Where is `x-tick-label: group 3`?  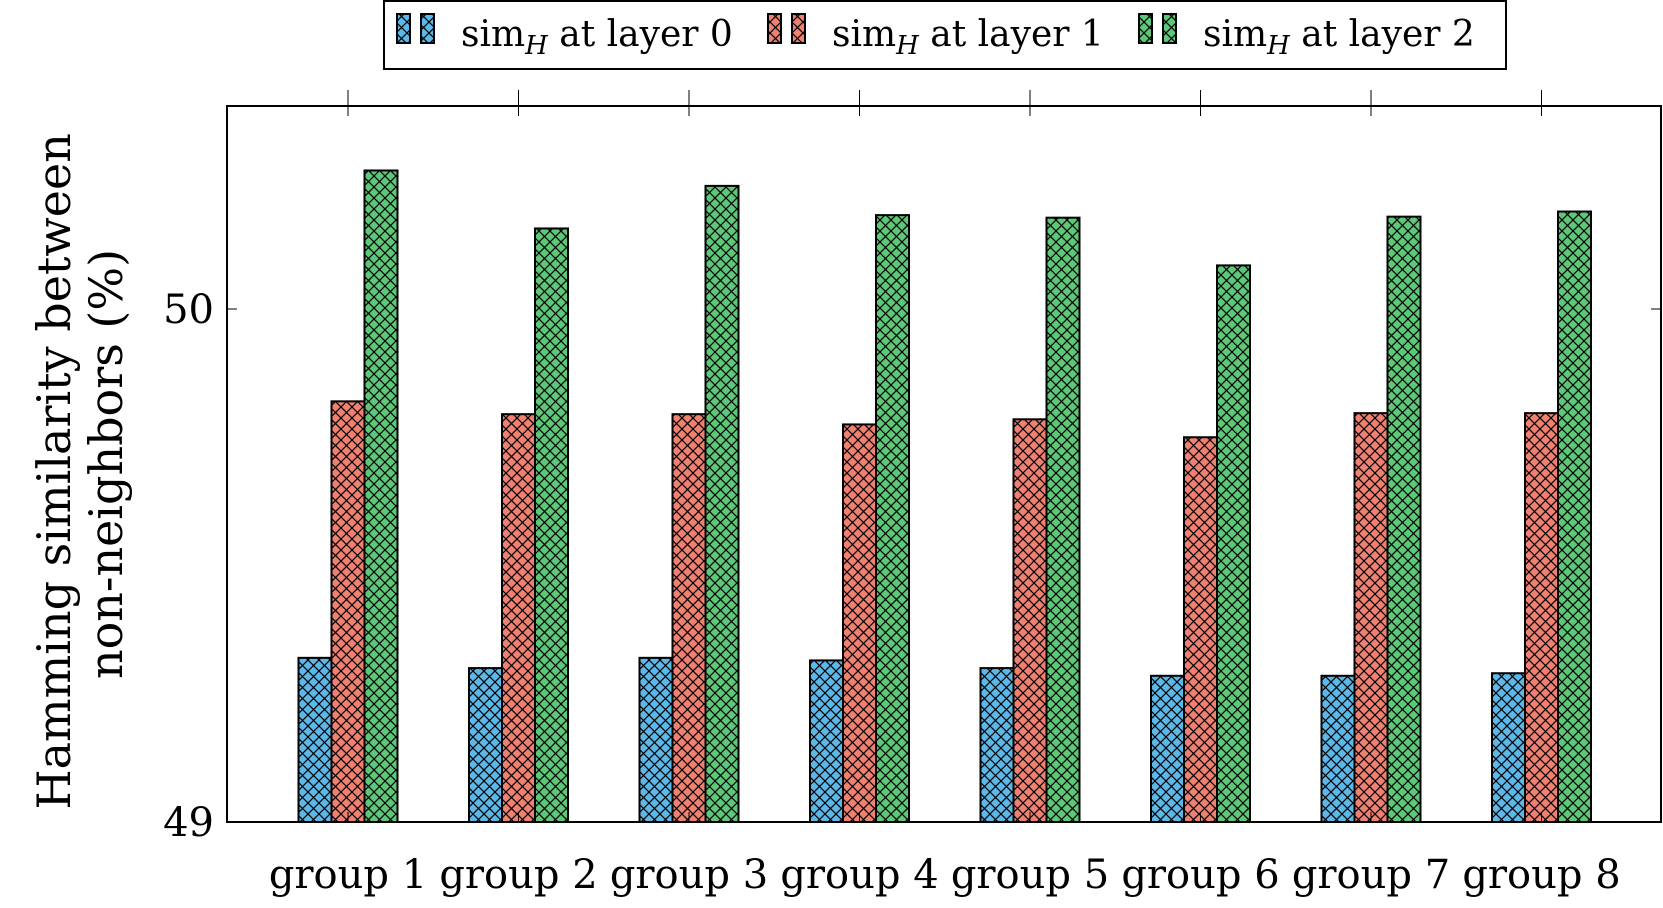 x-tick-label: group 3 is located at coordinates (689, 875).